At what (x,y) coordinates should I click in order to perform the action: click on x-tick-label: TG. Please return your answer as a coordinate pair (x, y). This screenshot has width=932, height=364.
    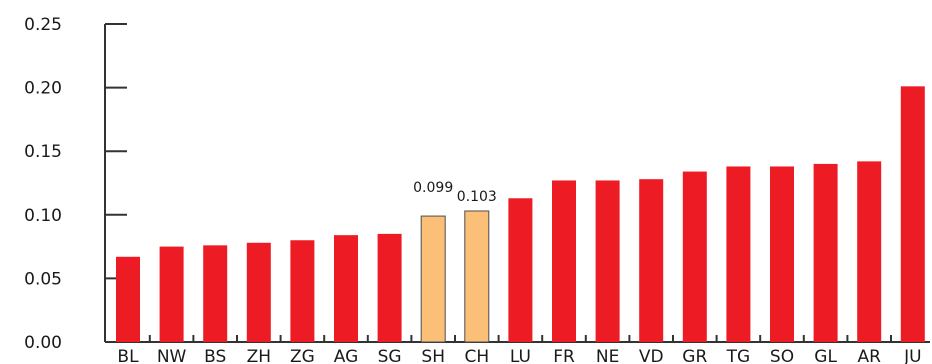
    Looking at the image, I should click on (738, 355).